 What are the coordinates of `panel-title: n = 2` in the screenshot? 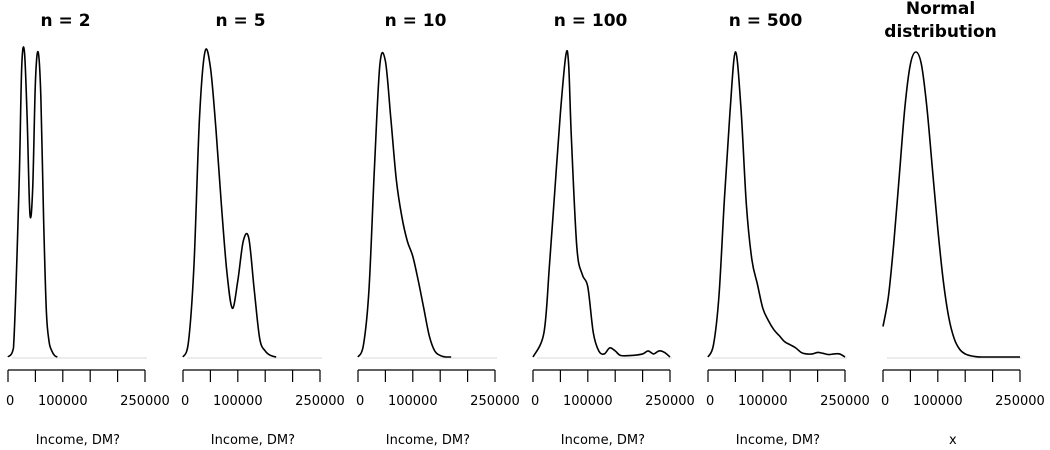 It's located at (66, 21).